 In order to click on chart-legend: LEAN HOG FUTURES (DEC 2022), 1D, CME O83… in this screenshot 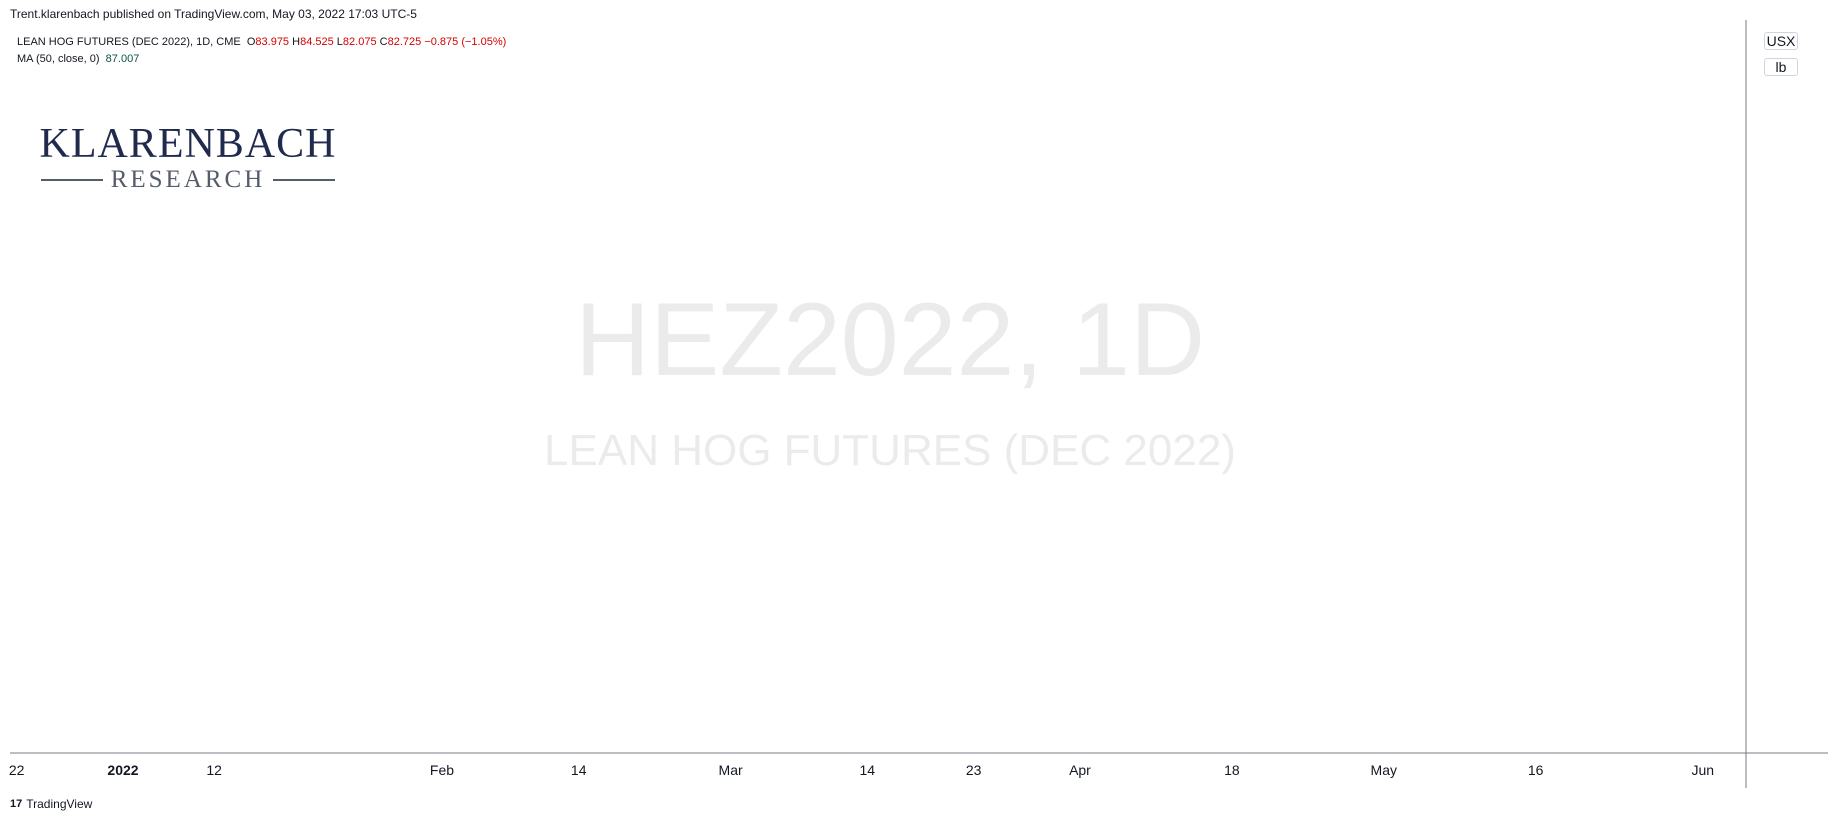, I will do `click(261, 51)`.